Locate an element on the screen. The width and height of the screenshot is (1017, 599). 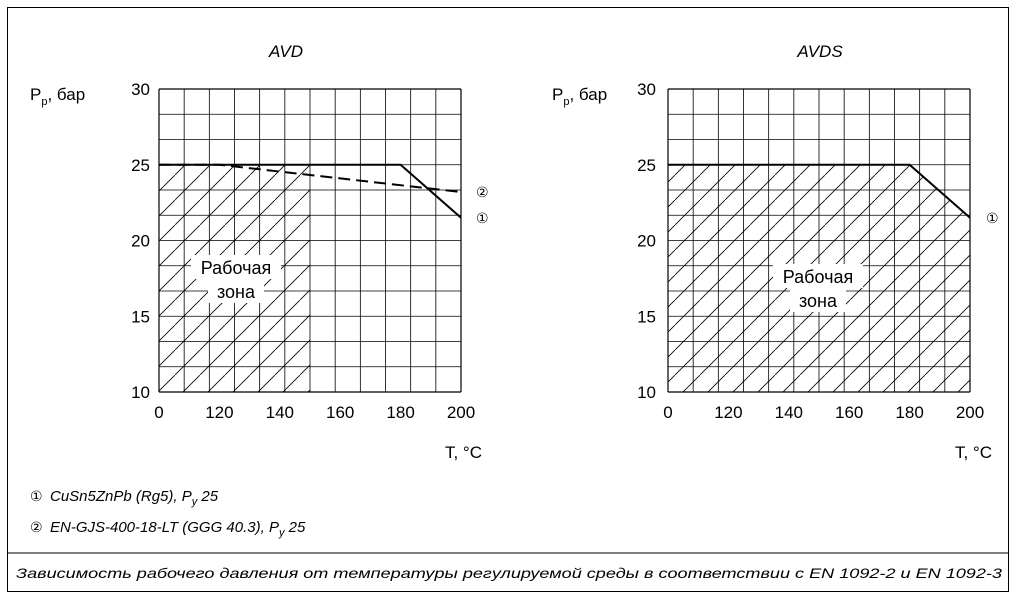
chart-title: AVDS is located at coordinates (819, 51).